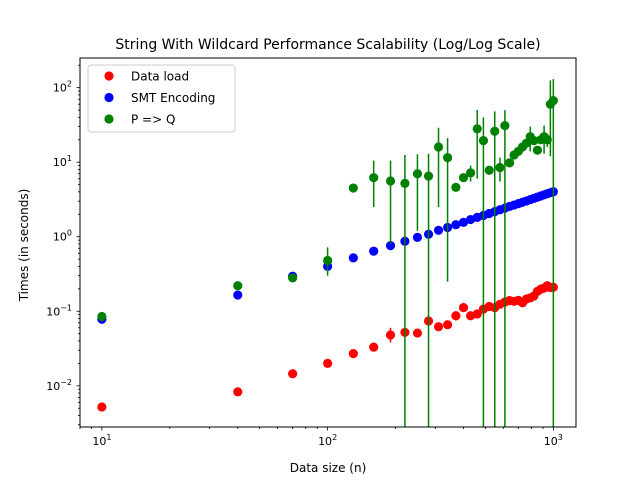 The image size is (640, 480). Describe the element at coordinates (69, 84) in the screenshot. I see `y-tick-exponent: 2` at that location.